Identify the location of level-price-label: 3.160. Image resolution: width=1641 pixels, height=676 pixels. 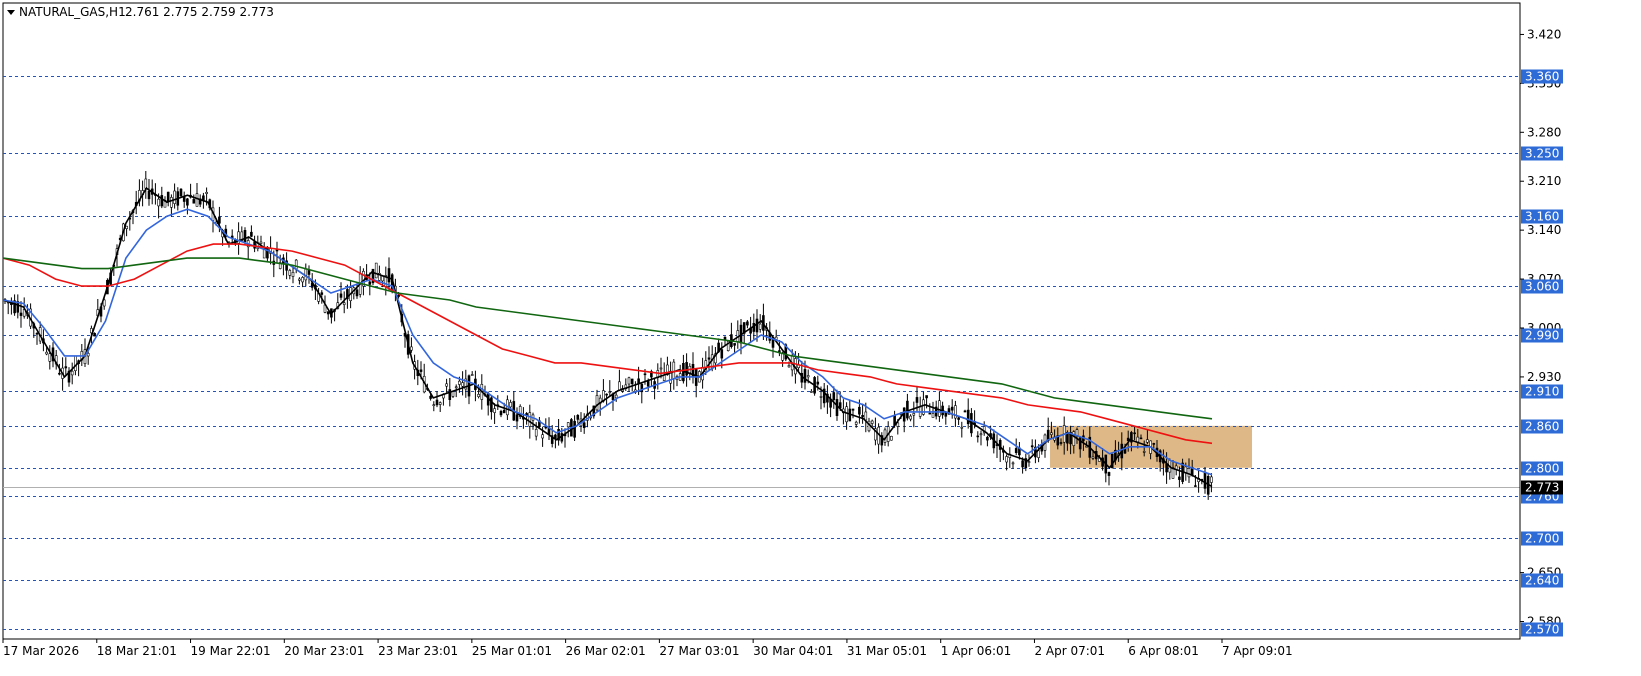
(1542, 217).